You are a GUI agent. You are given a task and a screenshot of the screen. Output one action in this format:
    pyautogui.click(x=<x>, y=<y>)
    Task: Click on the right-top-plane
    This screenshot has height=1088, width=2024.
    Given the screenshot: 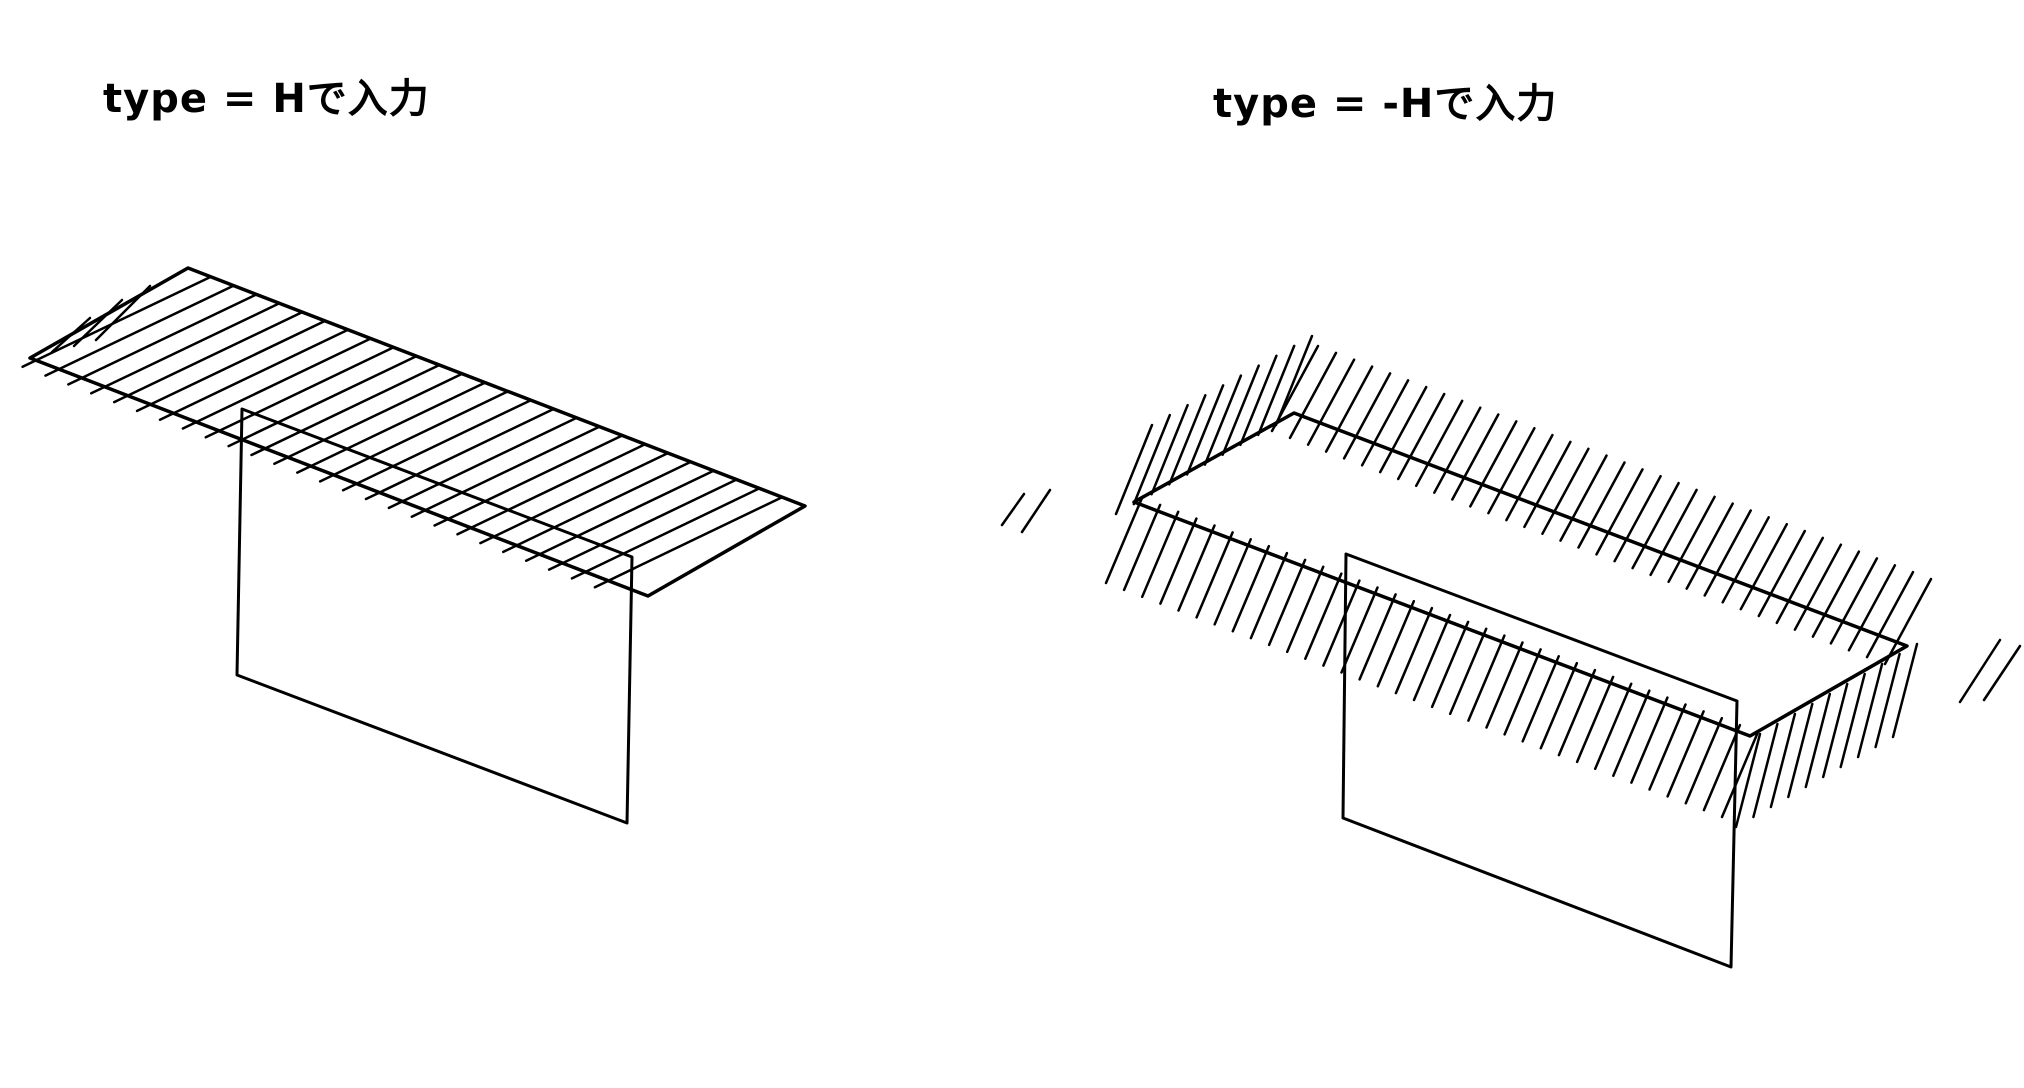 What is the action you would take?
    pyautogui.click(x=1520, y=574)
    